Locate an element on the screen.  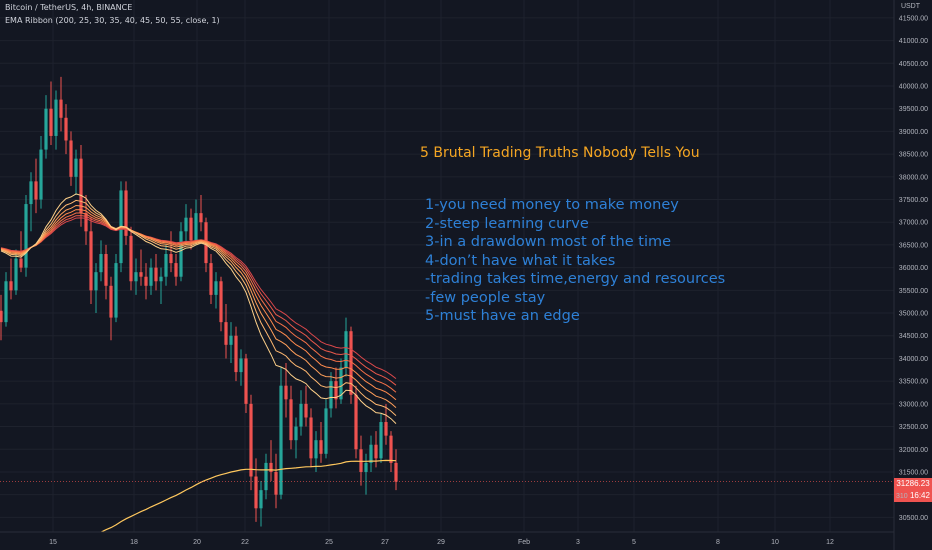
time-axis: 15 18 20 22 25 27 29 Feb 3 5 8 10 12 is located at coordinates (441, 542).